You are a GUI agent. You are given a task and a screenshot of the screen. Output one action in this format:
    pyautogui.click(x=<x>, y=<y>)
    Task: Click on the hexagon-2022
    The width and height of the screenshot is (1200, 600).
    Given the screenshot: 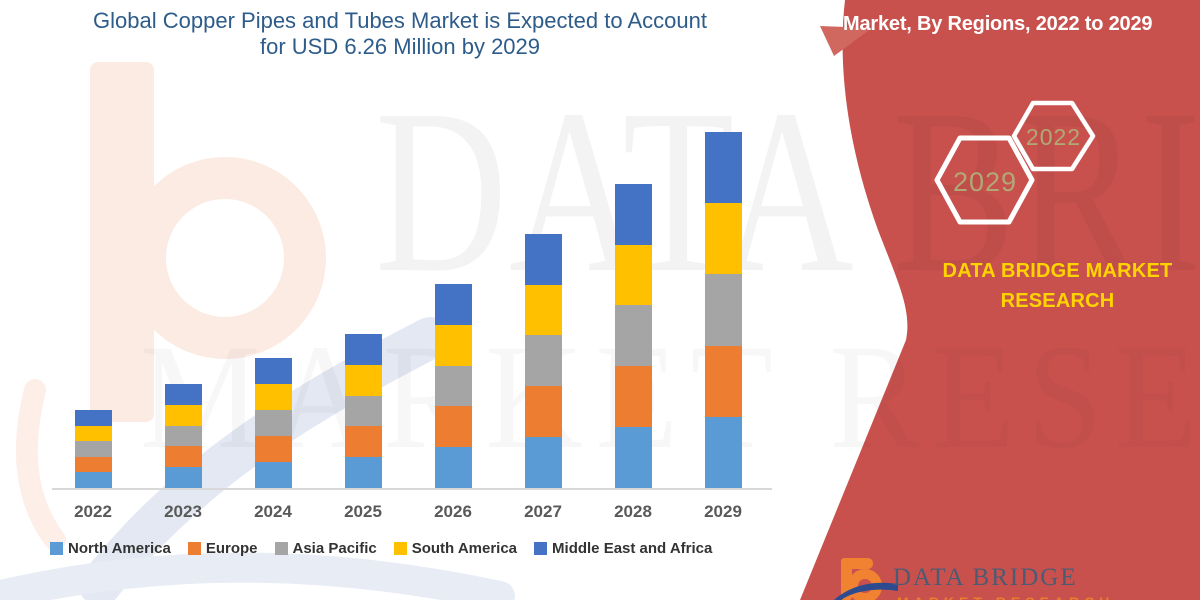 What is the action you would take?
    pyautogui.click(x=1053, y=136)
    